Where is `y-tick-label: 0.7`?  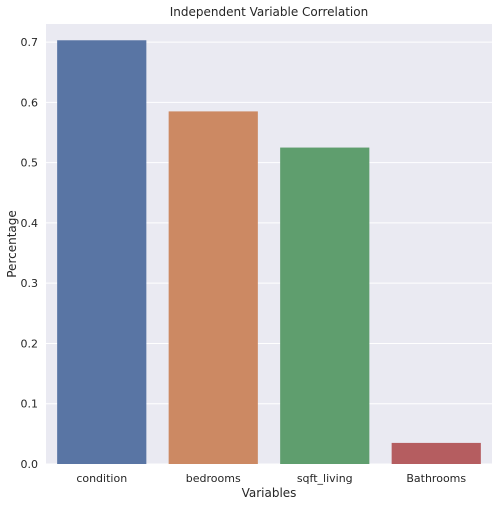 y-tick-label: 0.7 is located at coordinates (30, 42).